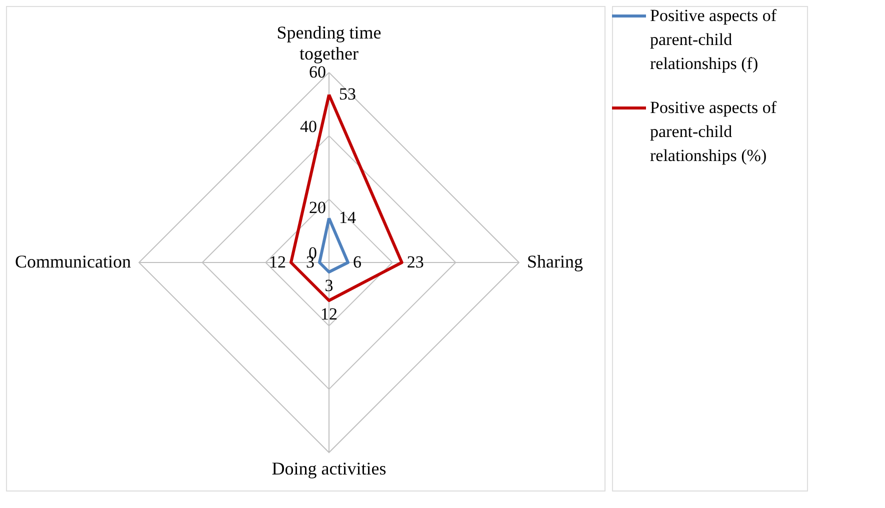 The height and width of the screenshot is (508, 885). What do you see at coordinates (329, 468) in the screenshot?
I see `spoke-label: Doing activities` at bounding box center [329, 468].